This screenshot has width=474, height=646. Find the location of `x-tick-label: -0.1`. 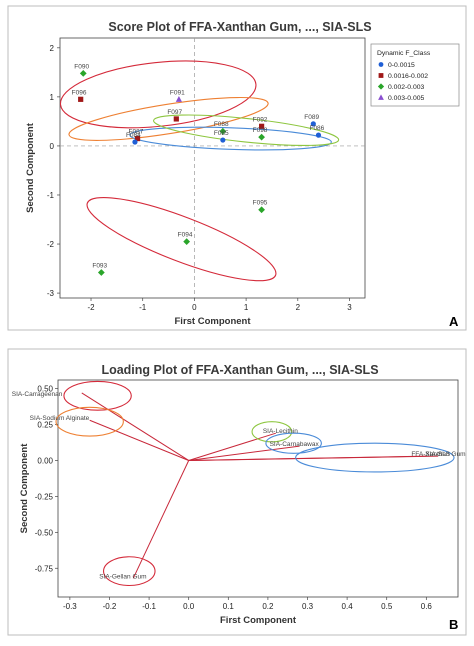

x-tick-label: -0.1 is located at coordinates (149, 606).